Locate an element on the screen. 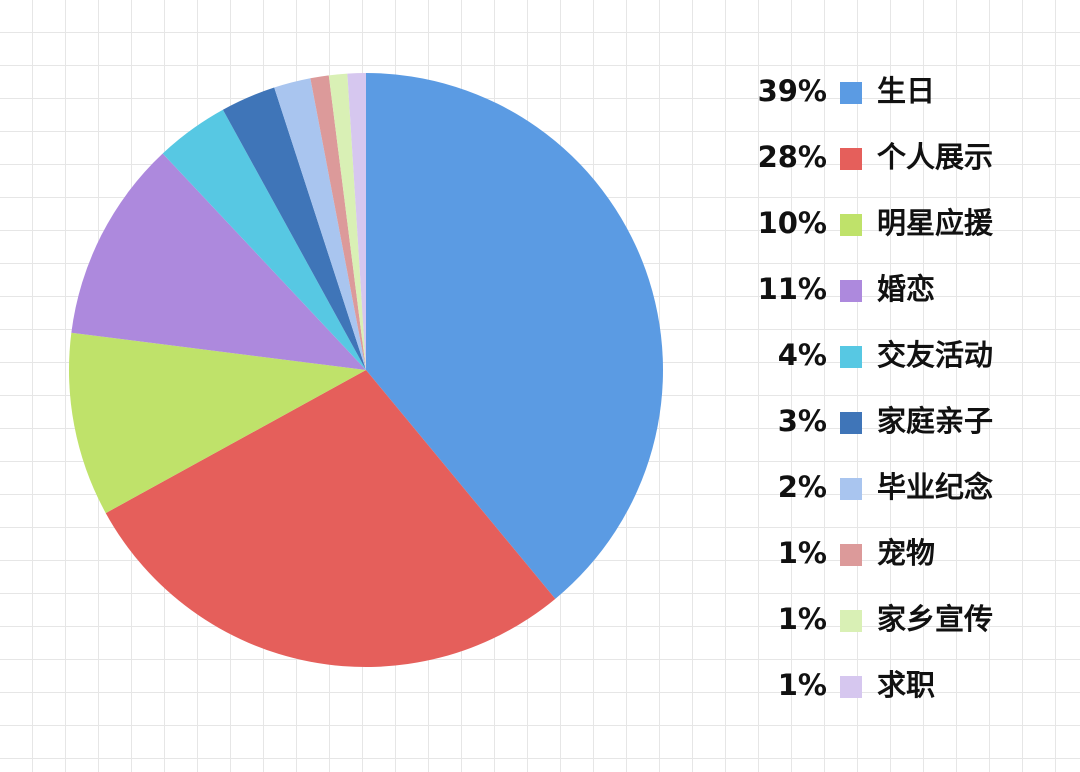  legend-label: 求职 is located at coordinates (906, 685).